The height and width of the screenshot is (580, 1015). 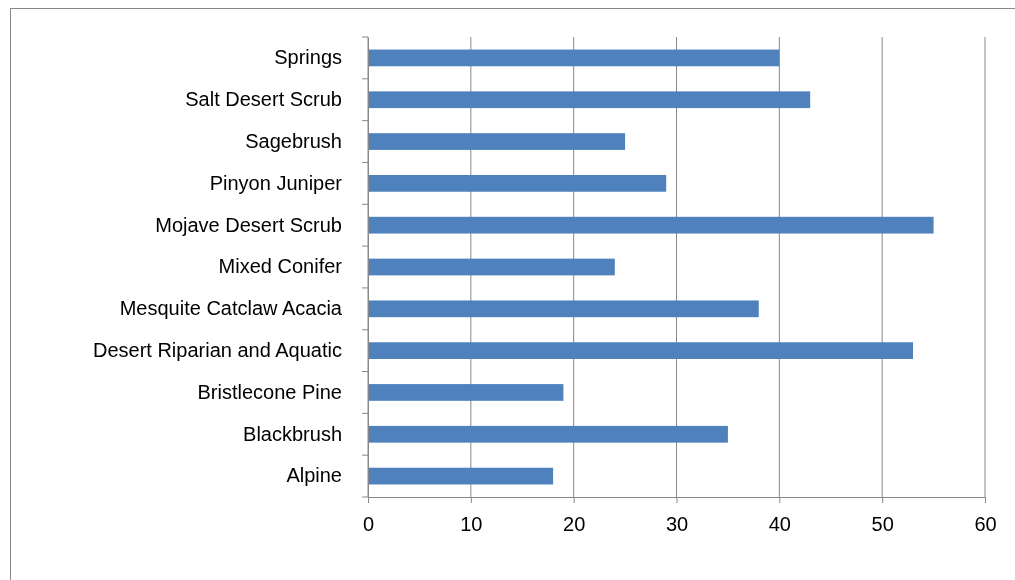 What do you see at coordinates (368, 524) in the screenshot?
I see `x-tick-label: 0` at bounding box center [368, 524].